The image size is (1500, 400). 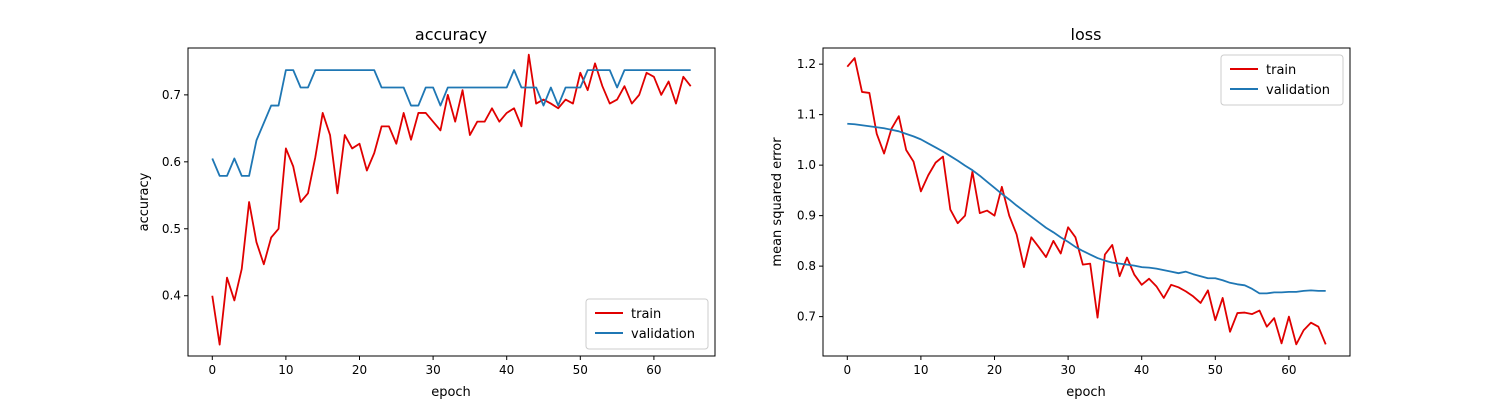 What do you see at coordinates (806, 266) in the screenshot?
I see `loss-y-tick-label: 0.8` at bounding box center [806, 266].